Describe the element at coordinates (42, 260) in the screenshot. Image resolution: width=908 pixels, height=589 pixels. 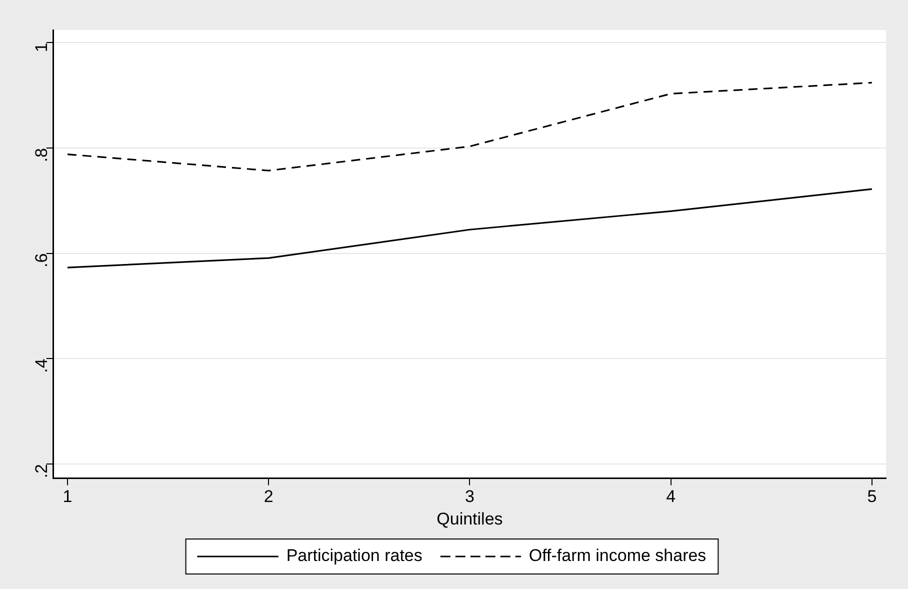
I see `y-tick-label: .6` at that location.